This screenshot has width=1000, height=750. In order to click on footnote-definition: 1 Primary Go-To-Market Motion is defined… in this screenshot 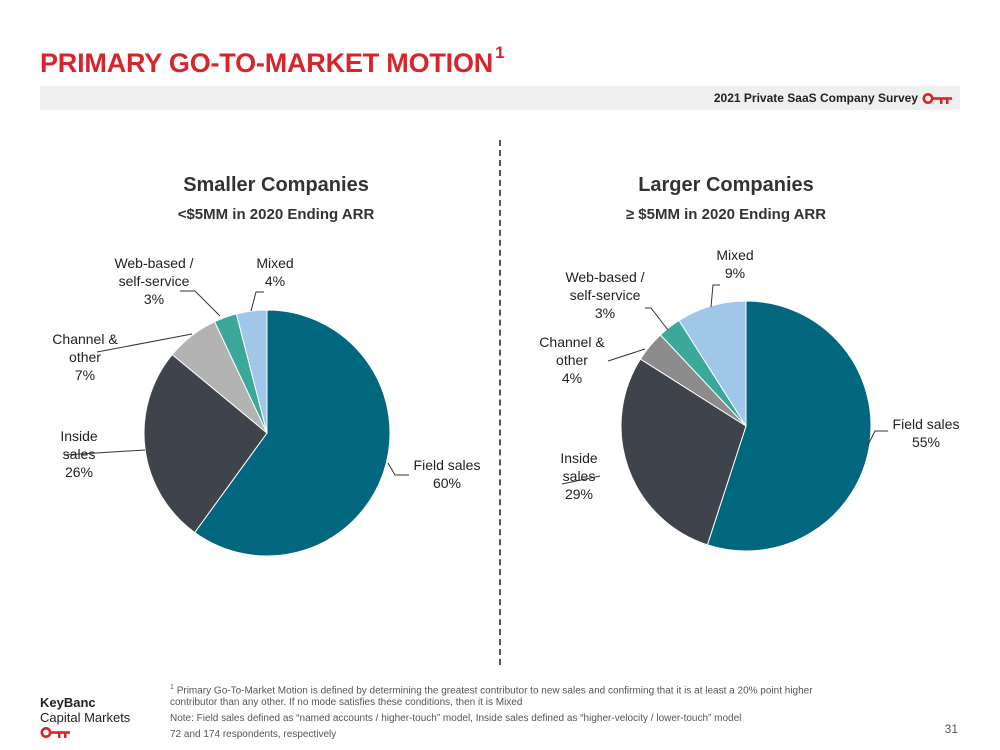, I will do `click(510, 695)`.